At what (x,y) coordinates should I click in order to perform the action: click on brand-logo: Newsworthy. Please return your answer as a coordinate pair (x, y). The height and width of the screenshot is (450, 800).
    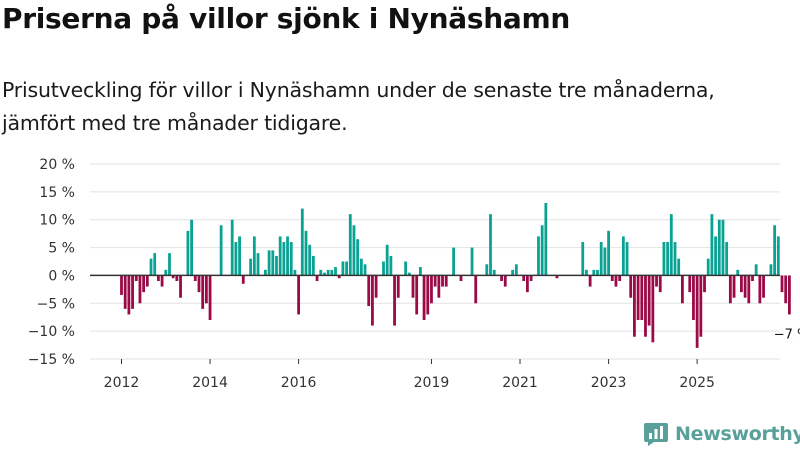
    Looking at the image, I should click on (721, 434).